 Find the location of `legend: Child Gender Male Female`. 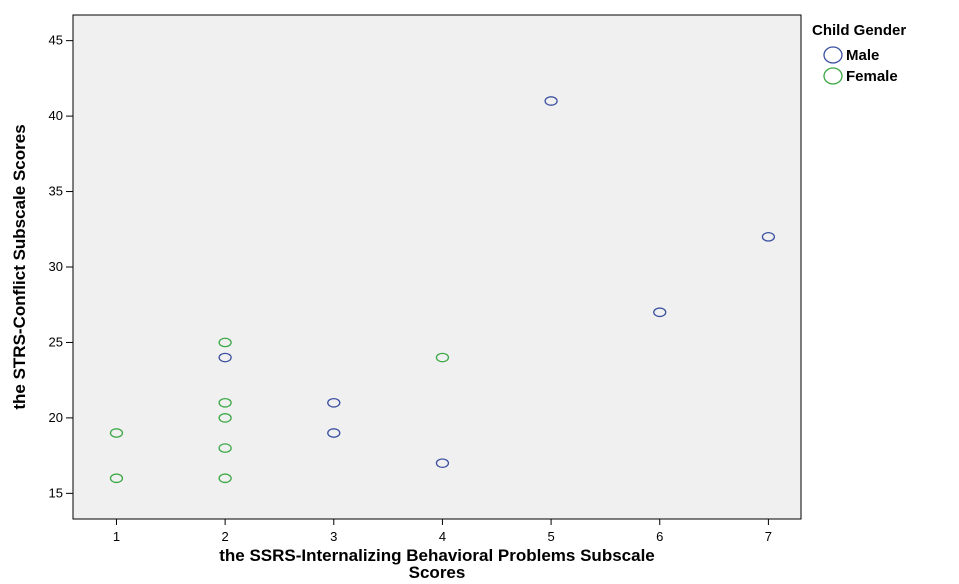

legend: Child Gender Male Female is located at coordinates (859, 53).